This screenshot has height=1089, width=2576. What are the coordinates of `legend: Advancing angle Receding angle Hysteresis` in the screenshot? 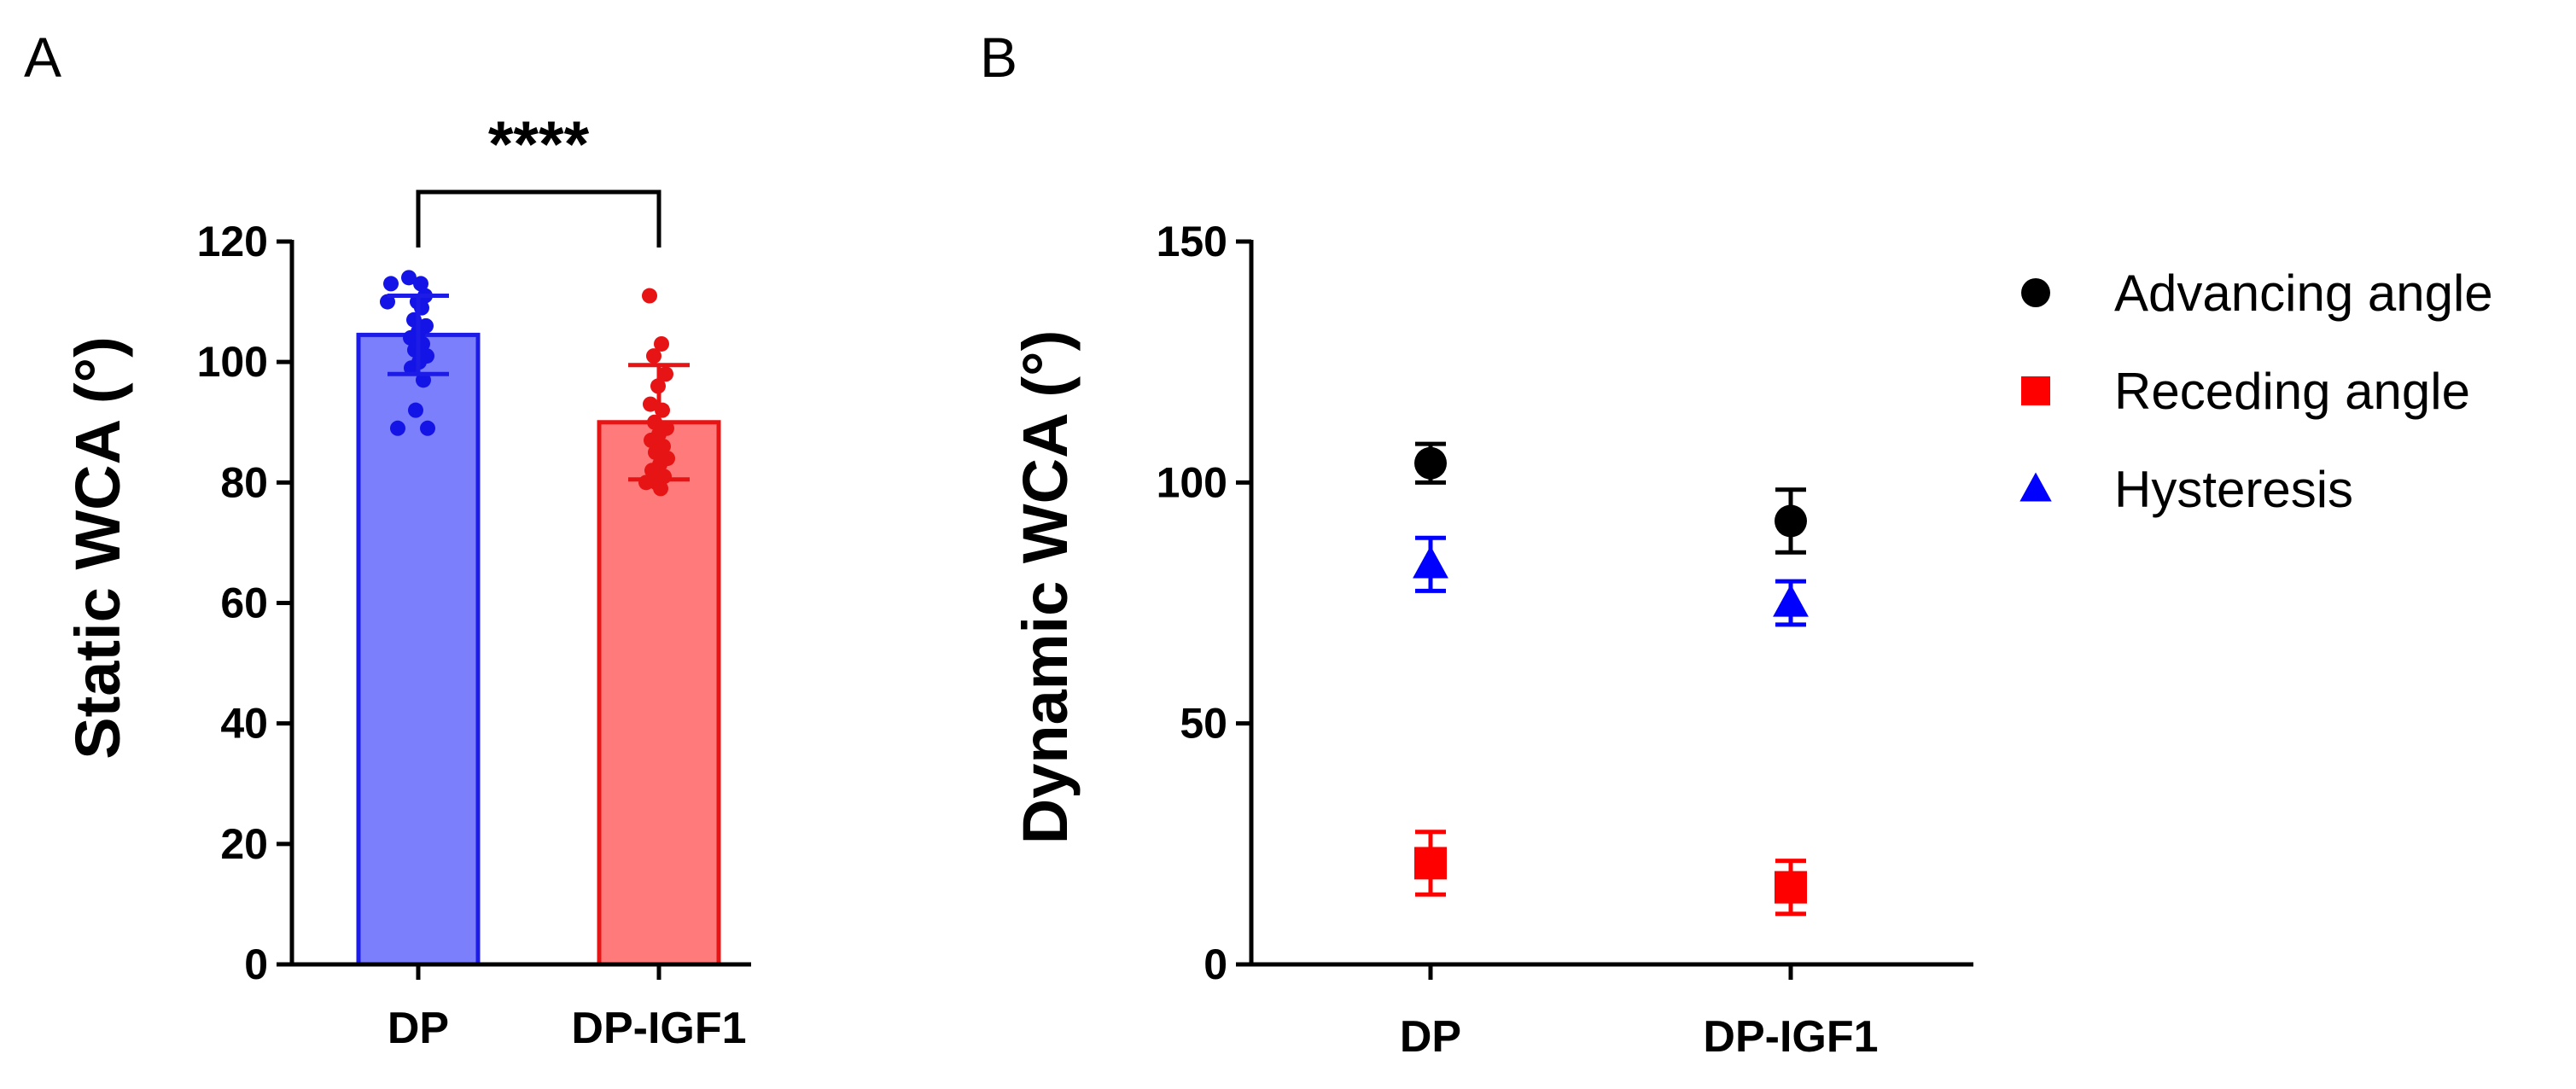 It's located at (2256, 391).